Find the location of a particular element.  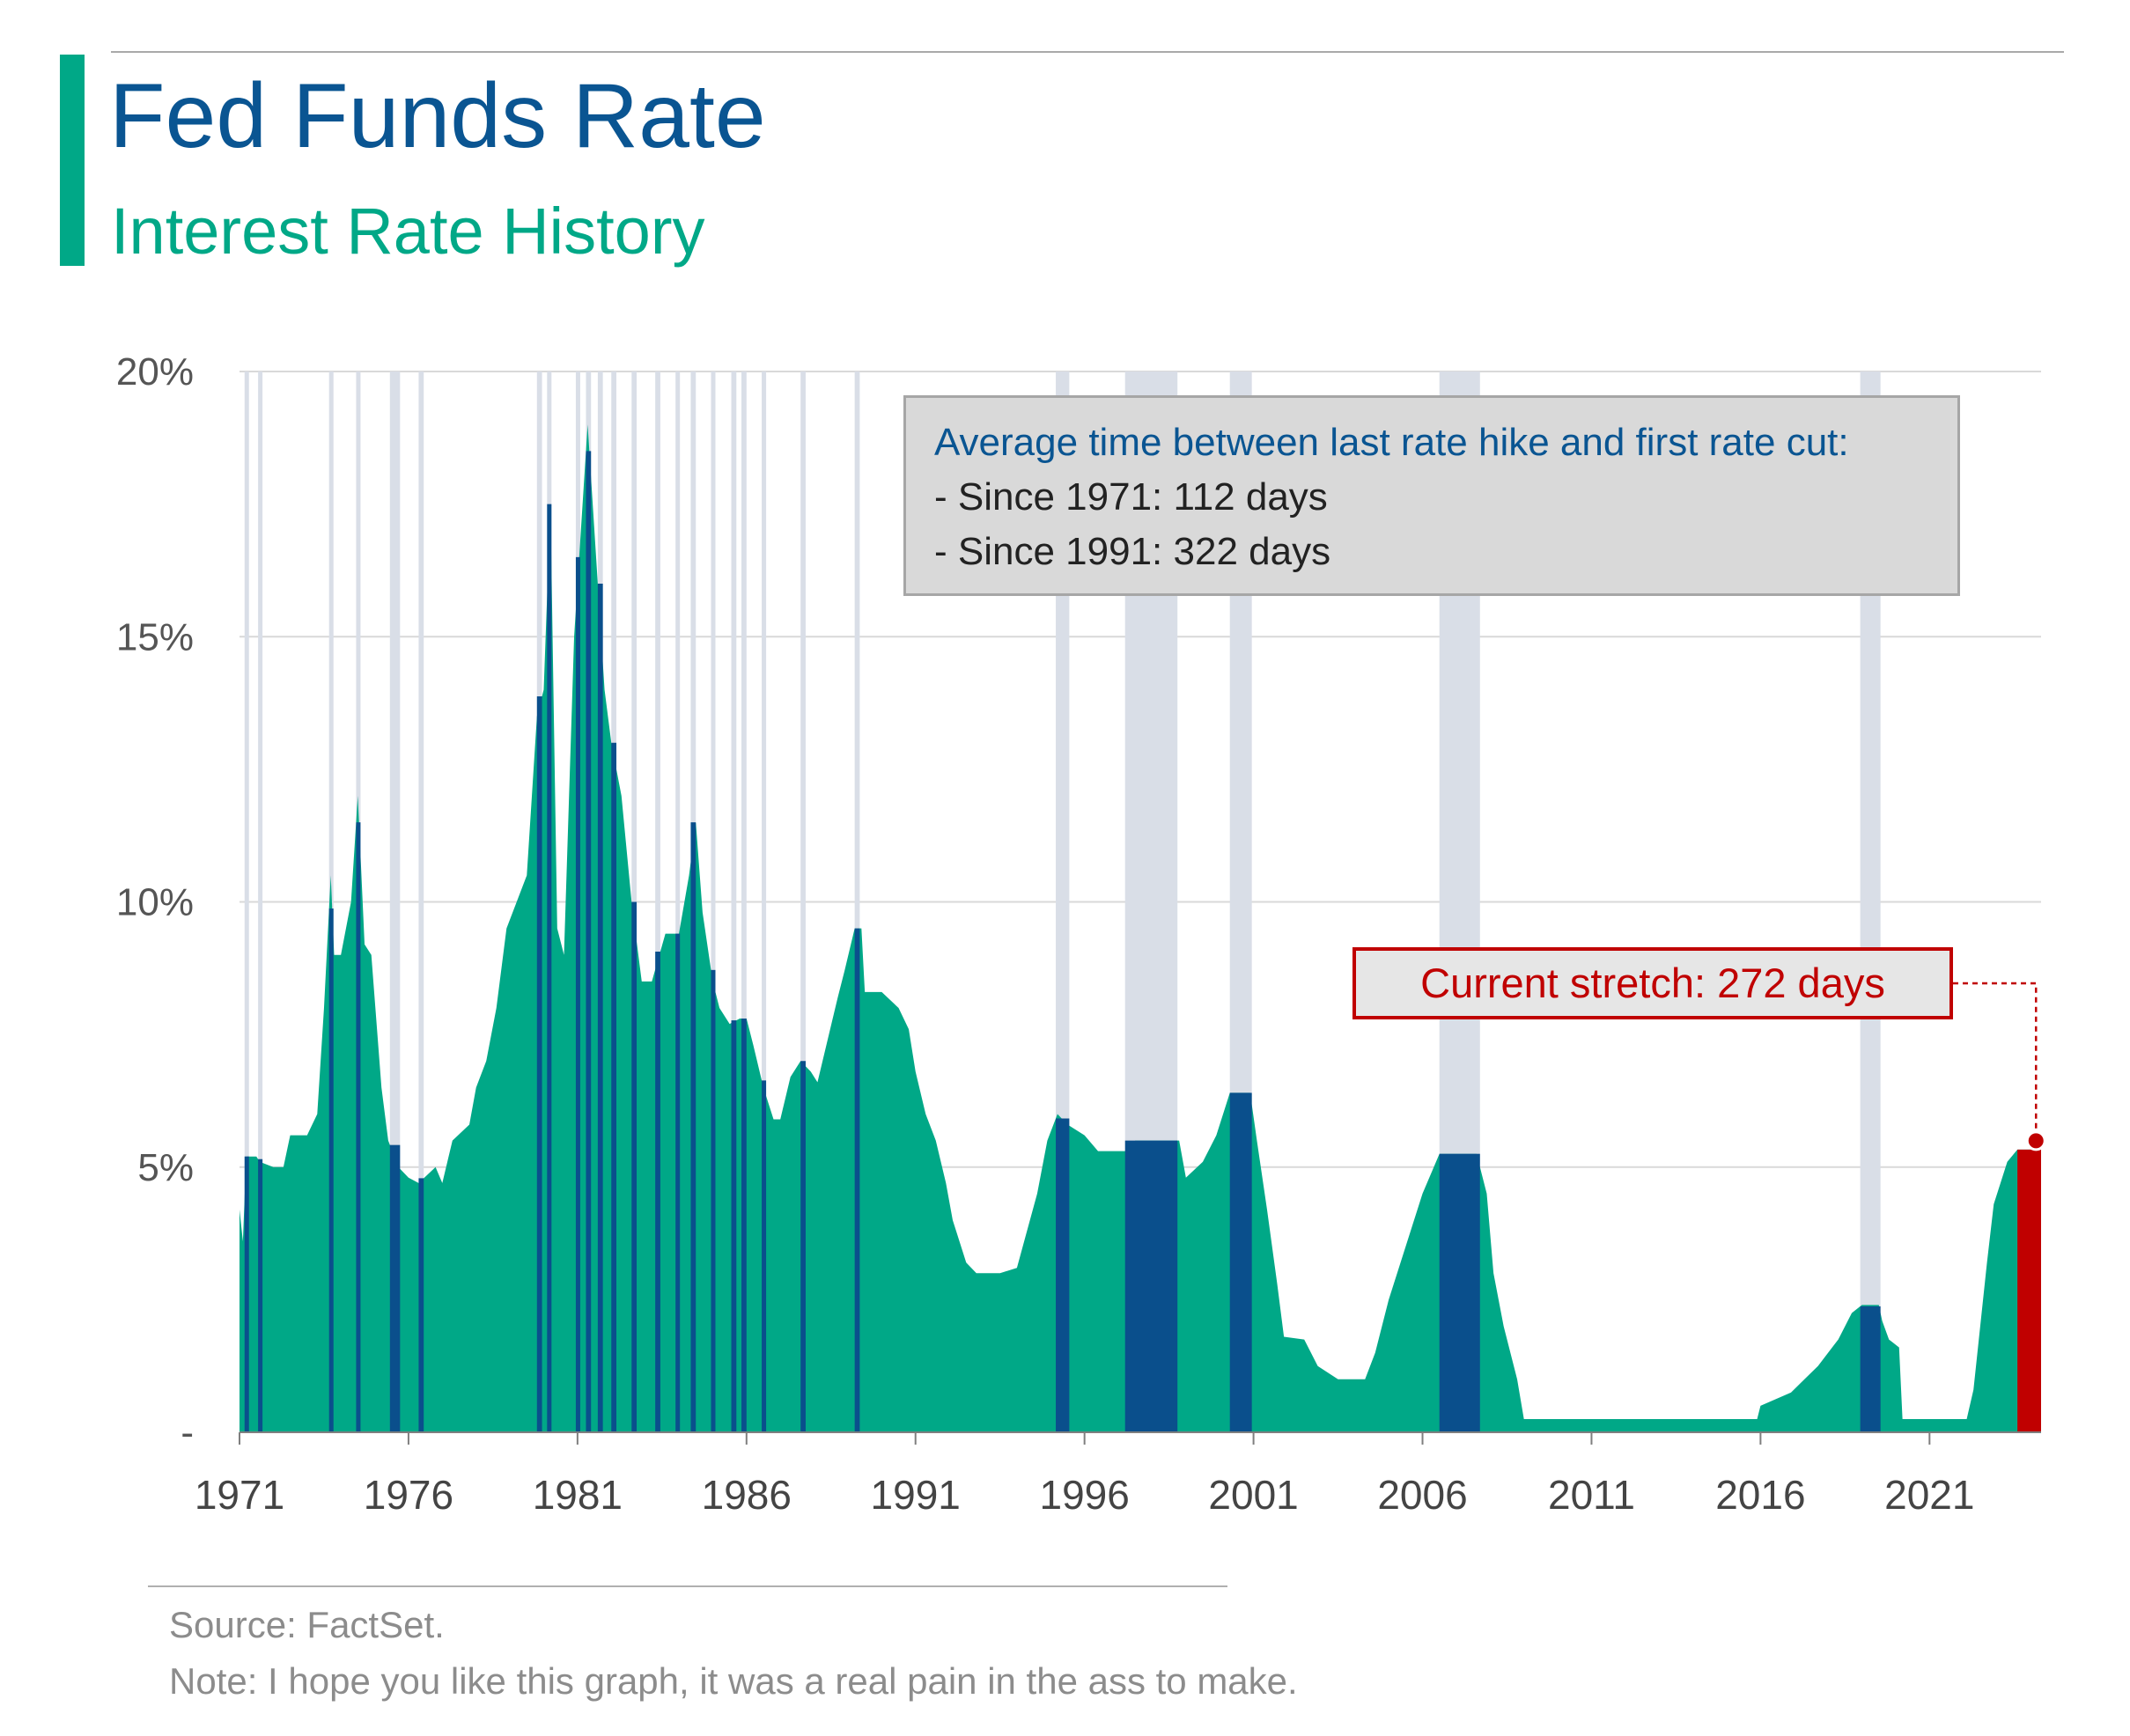

footer-rule is located at coordinates (687, 1586).